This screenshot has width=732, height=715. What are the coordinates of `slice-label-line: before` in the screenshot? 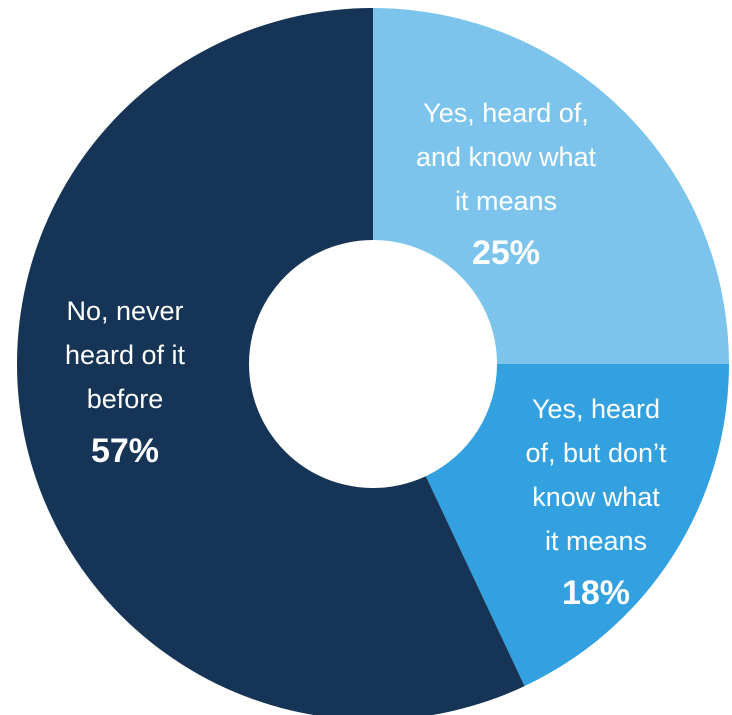 It's located at (125, 399).